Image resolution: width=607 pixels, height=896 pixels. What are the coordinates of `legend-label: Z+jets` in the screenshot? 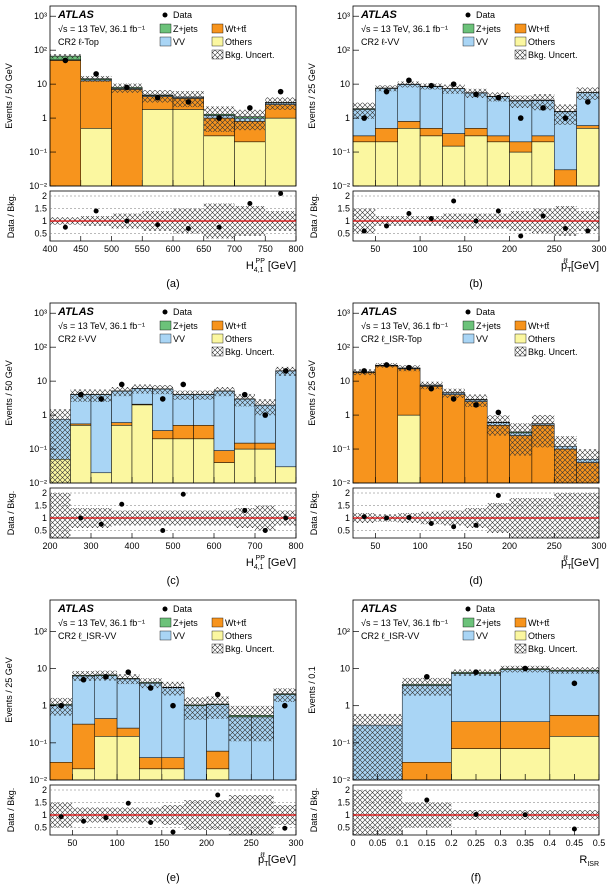 It's located at (488, 326).